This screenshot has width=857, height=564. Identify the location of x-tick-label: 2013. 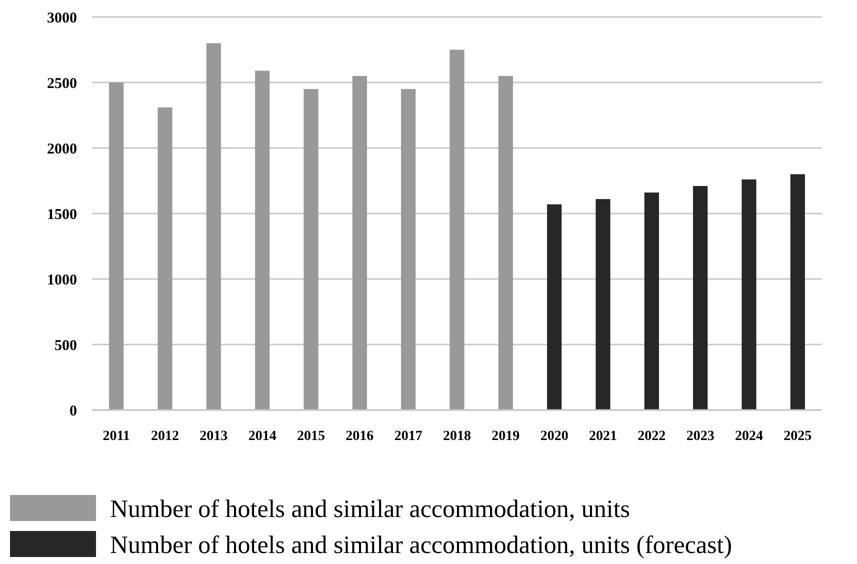
(214, 436).